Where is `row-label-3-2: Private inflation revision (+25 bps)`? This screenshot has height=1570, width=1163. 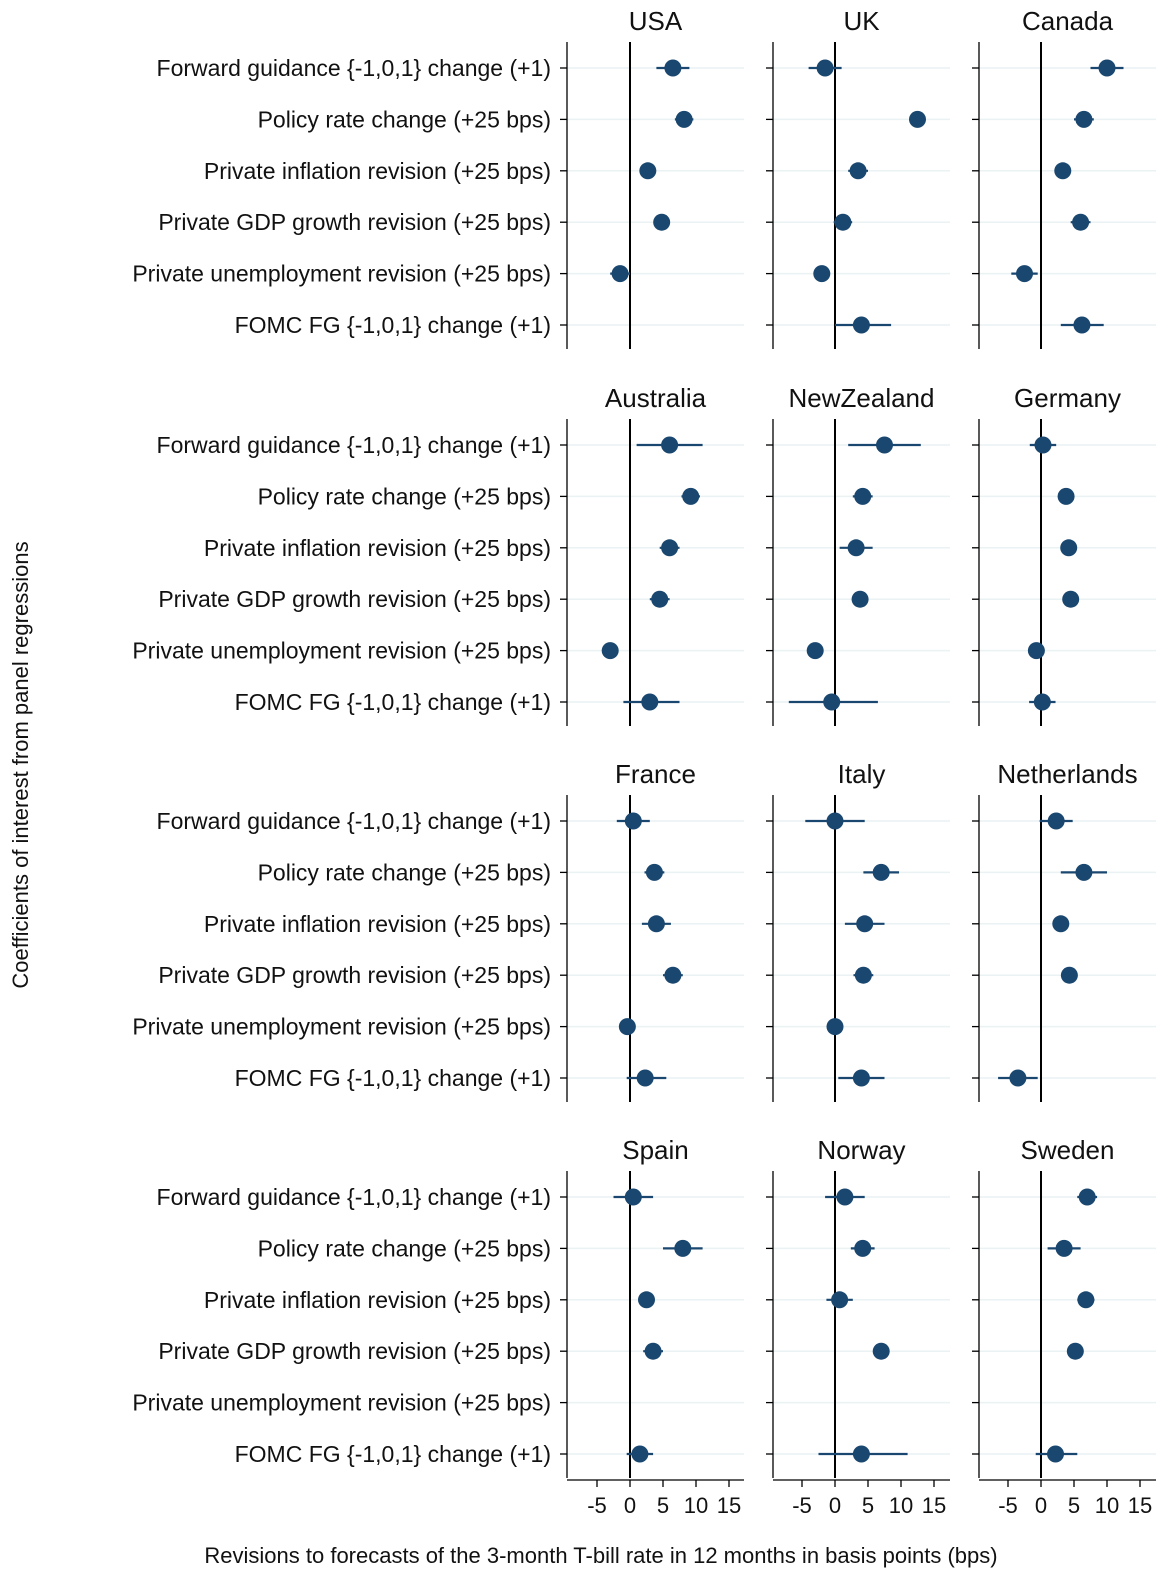 row-label-3-2: Private inflation revision (+25 bps) is located at coordinates (377, 1300).